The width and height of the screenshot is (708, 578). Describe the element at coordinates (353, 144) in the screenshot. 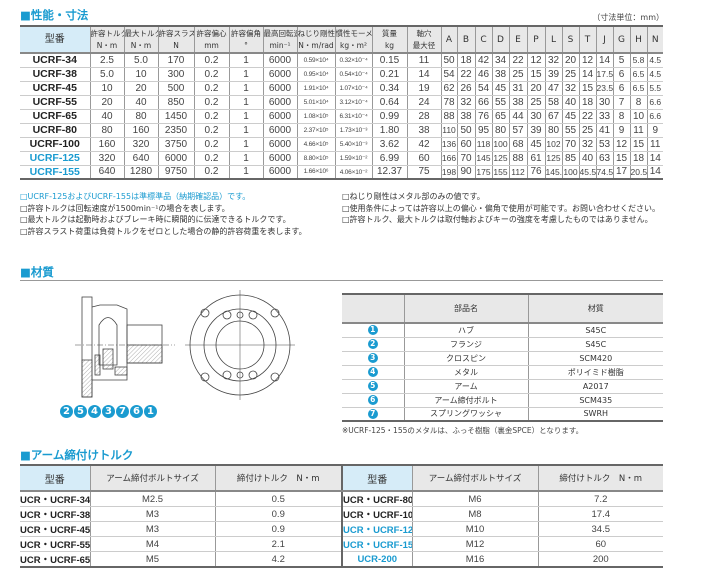

I see `spec-cell: 5.40×10⁻³` at that location.